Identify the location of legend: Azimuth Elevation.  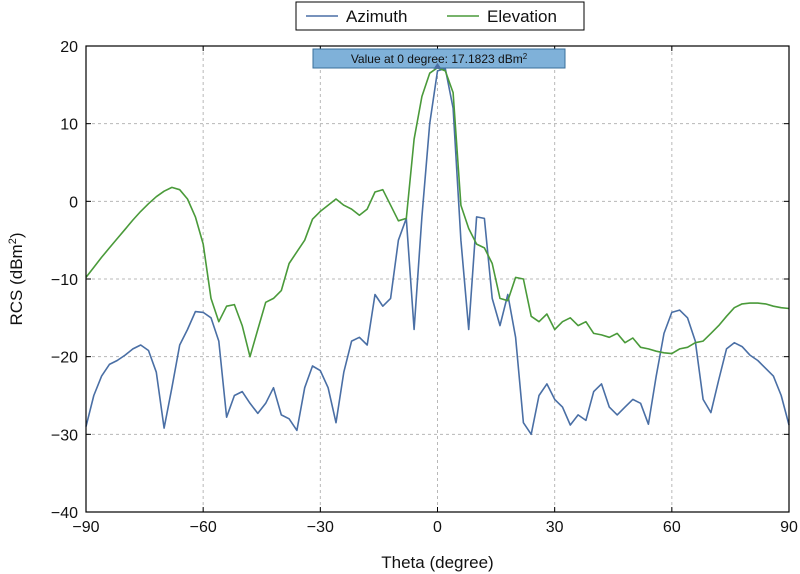
(440, 16).